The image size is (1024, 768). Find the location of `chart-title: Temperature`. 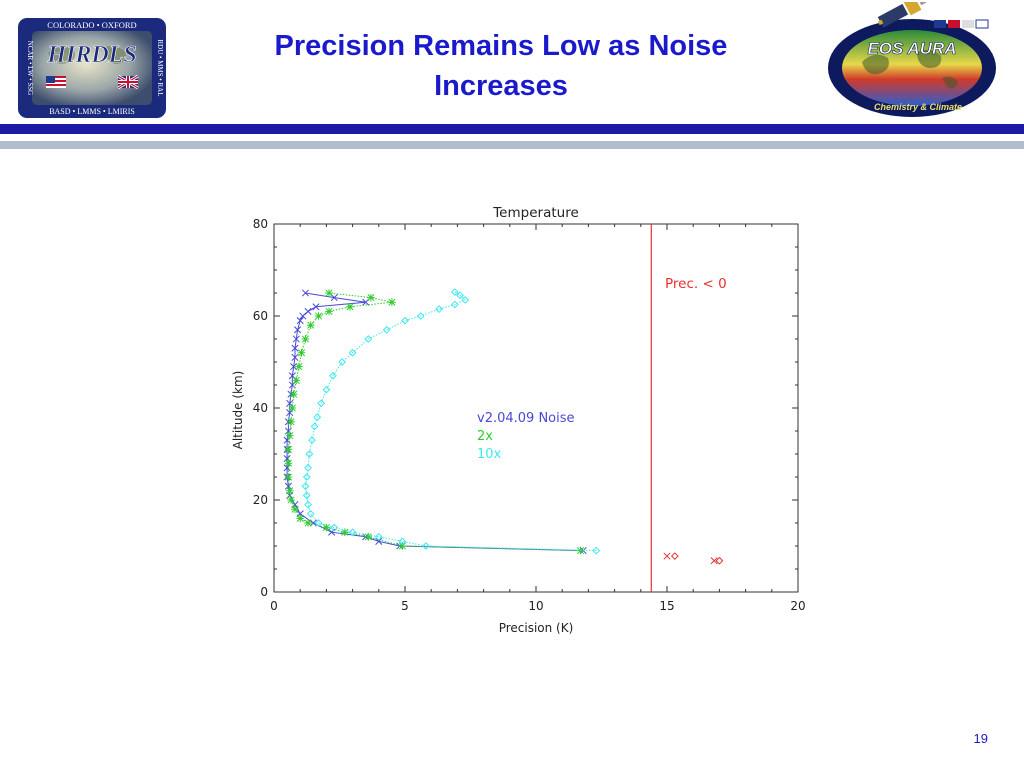

chart-title: Temperature is located at coordinates (535, 213).